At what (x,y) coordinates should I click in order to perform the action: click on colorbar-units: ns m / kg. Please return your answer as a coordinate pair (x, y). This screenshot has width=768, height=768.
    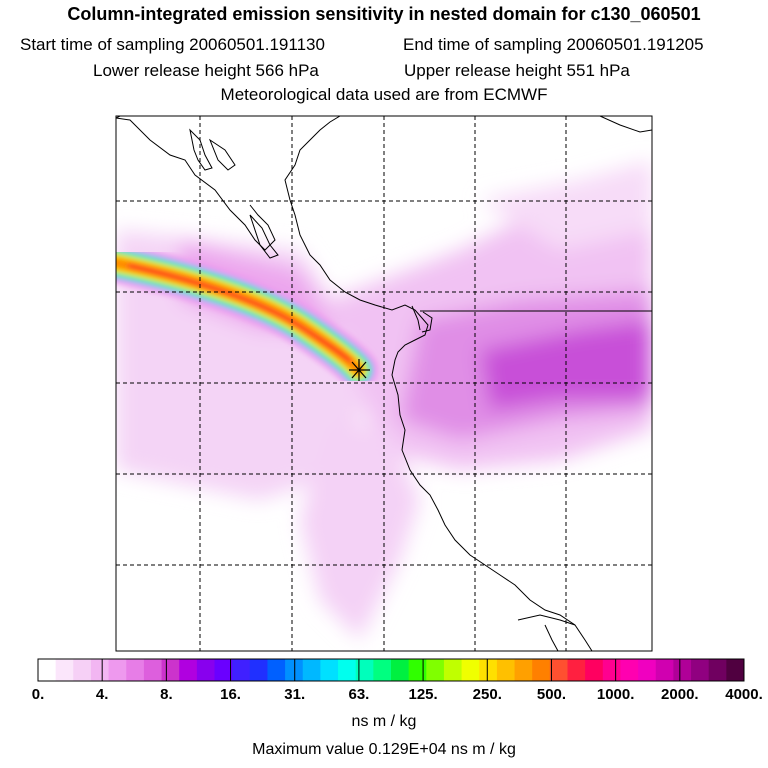
    Looking at the image, I should click on (384, 721).